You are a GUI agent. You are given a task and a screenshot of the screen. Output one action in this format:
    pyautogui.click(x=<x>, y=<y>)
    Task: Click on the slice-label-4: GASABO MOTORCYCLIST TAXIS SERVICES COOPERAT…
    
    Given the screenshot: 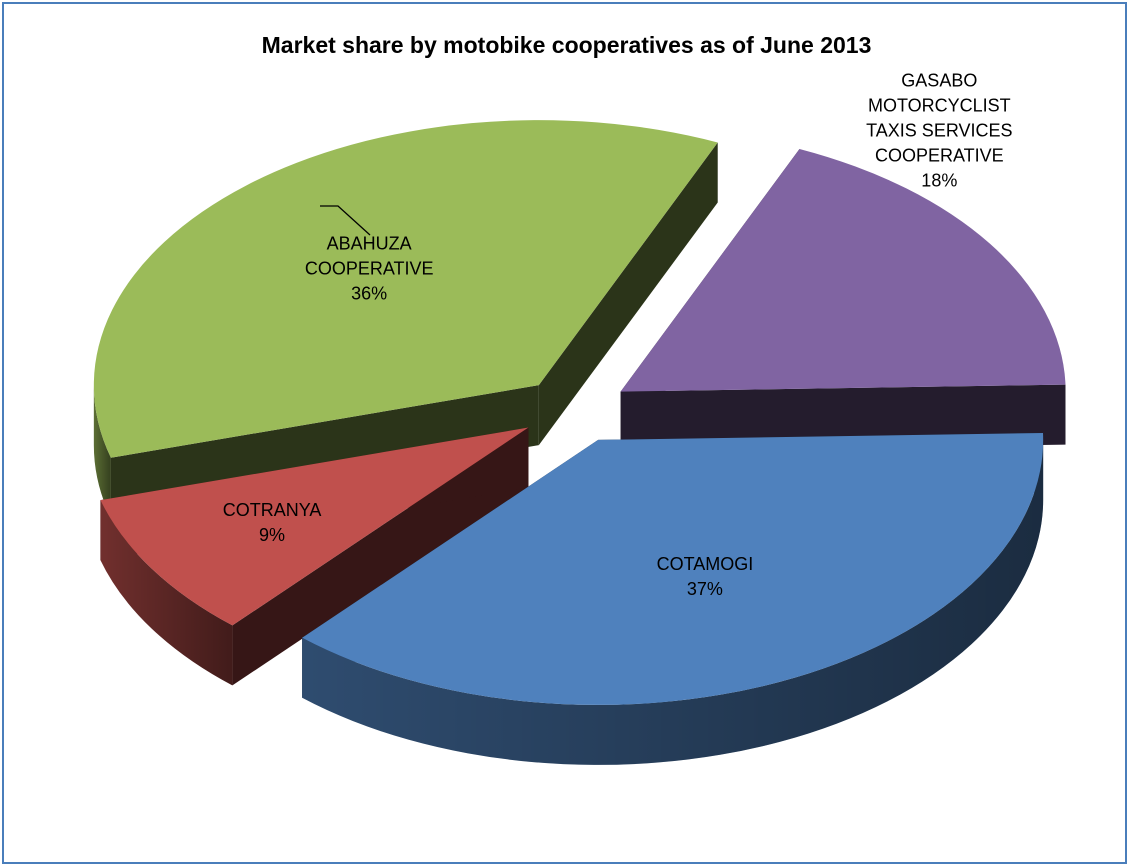 What is the action you would take?
    pyautogui.click(x=939, y=131)
    